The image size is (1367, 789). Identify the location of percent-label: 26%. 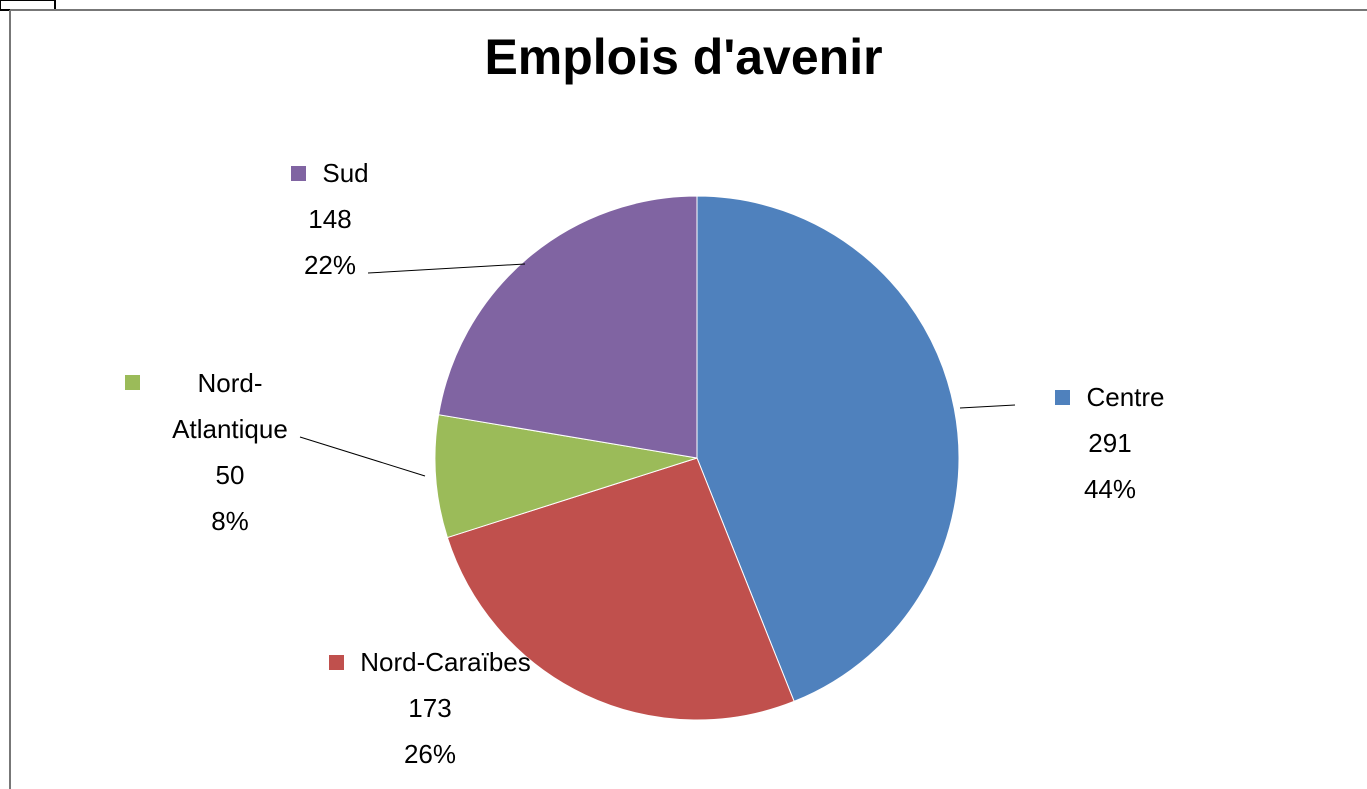
(430, 754).